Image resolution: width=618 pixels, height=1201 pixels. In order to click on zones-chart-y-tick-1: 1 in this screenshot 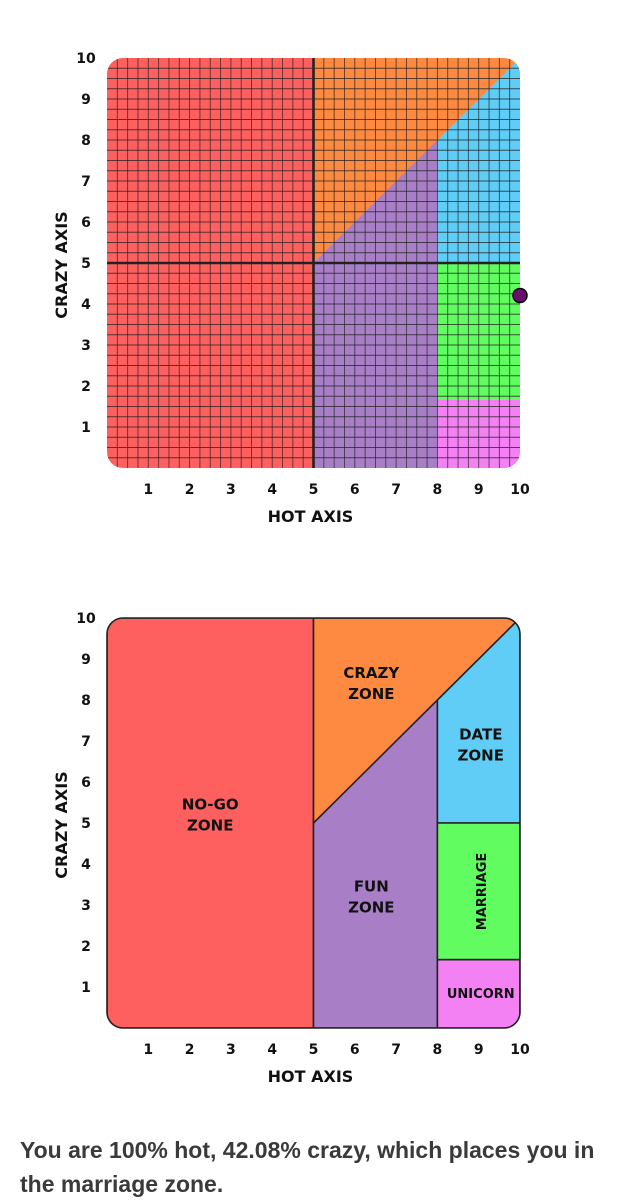, I will do `click(86, 988)`.